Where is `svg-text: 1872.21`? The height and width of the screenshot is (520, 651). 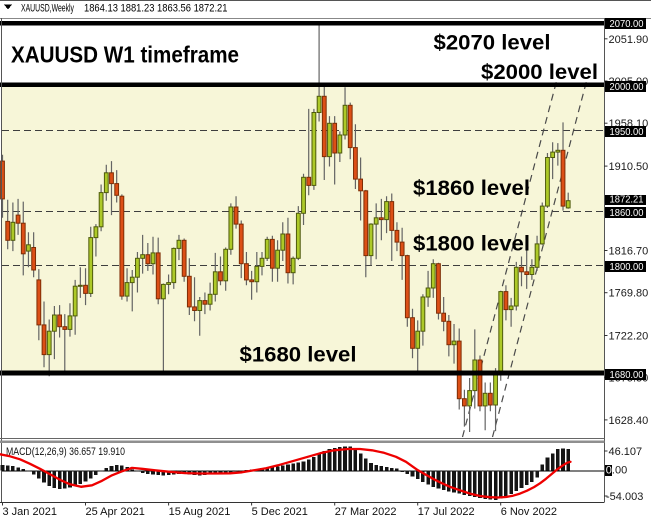
svg-text: 1872.21 is located at coordinates (627, 200).